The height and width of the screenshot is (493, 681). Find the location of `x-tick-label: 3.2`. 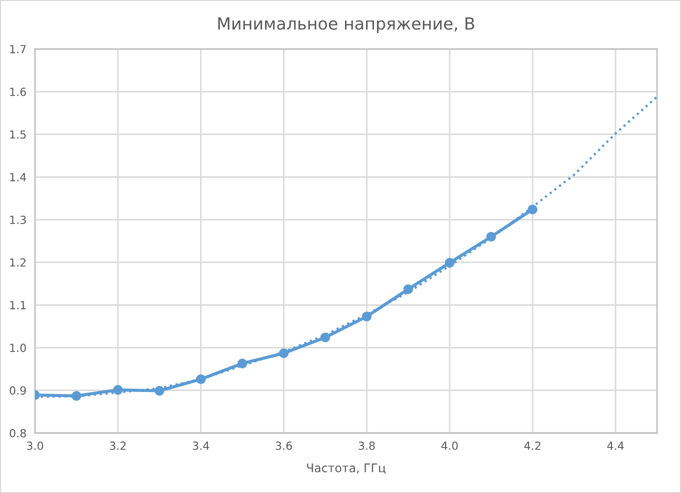

x-tick-label: 3.2 is located at coordinates (118, 446).